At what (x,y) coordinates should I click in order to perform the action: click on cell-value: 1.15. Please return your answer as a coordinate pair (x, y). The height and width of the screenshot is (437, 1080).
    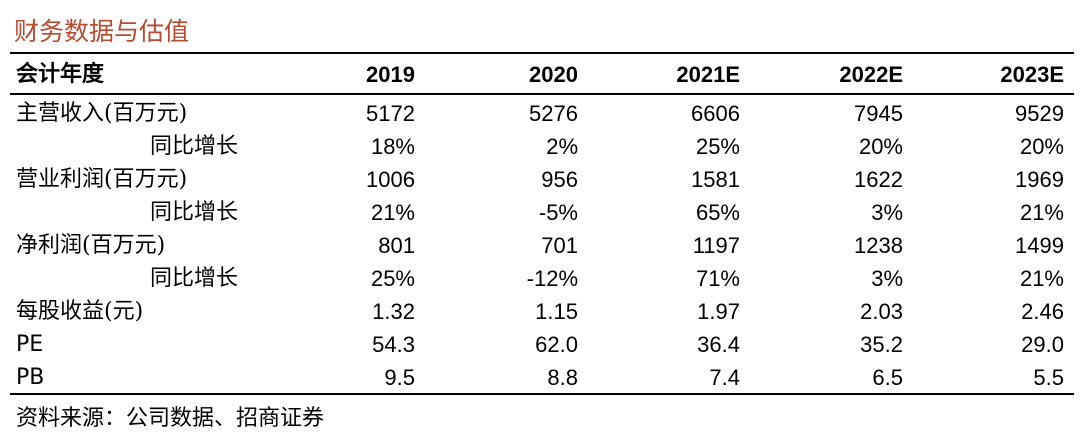
    Looking at the image, I should click on (556, 311).